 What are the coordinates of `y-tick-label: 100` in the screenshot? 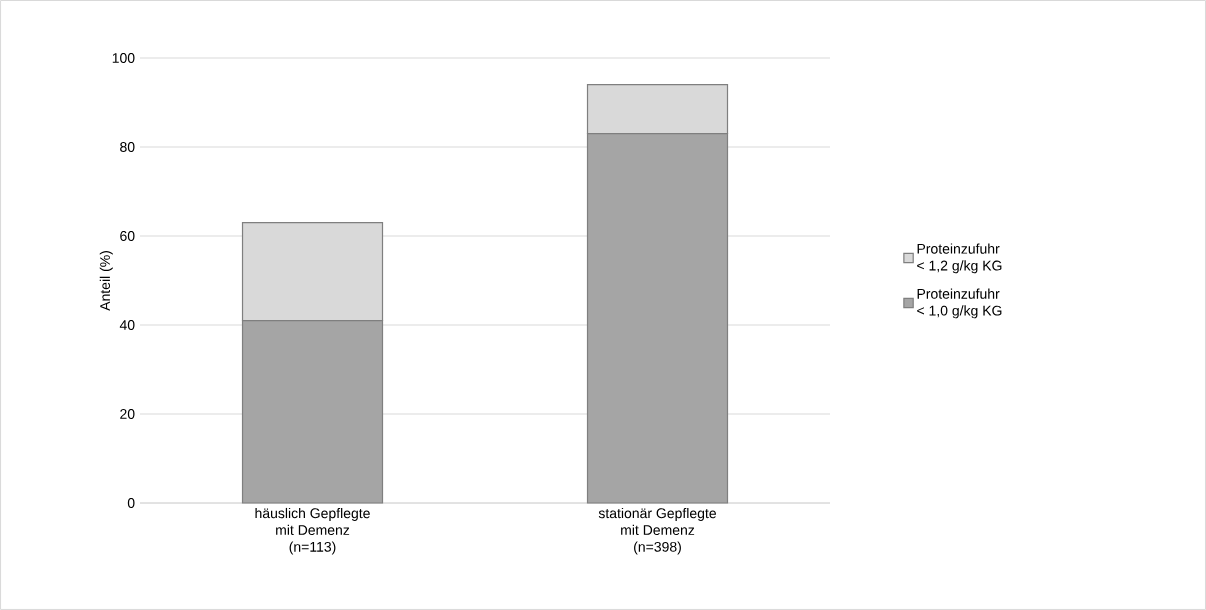 It's located at (123, 58).